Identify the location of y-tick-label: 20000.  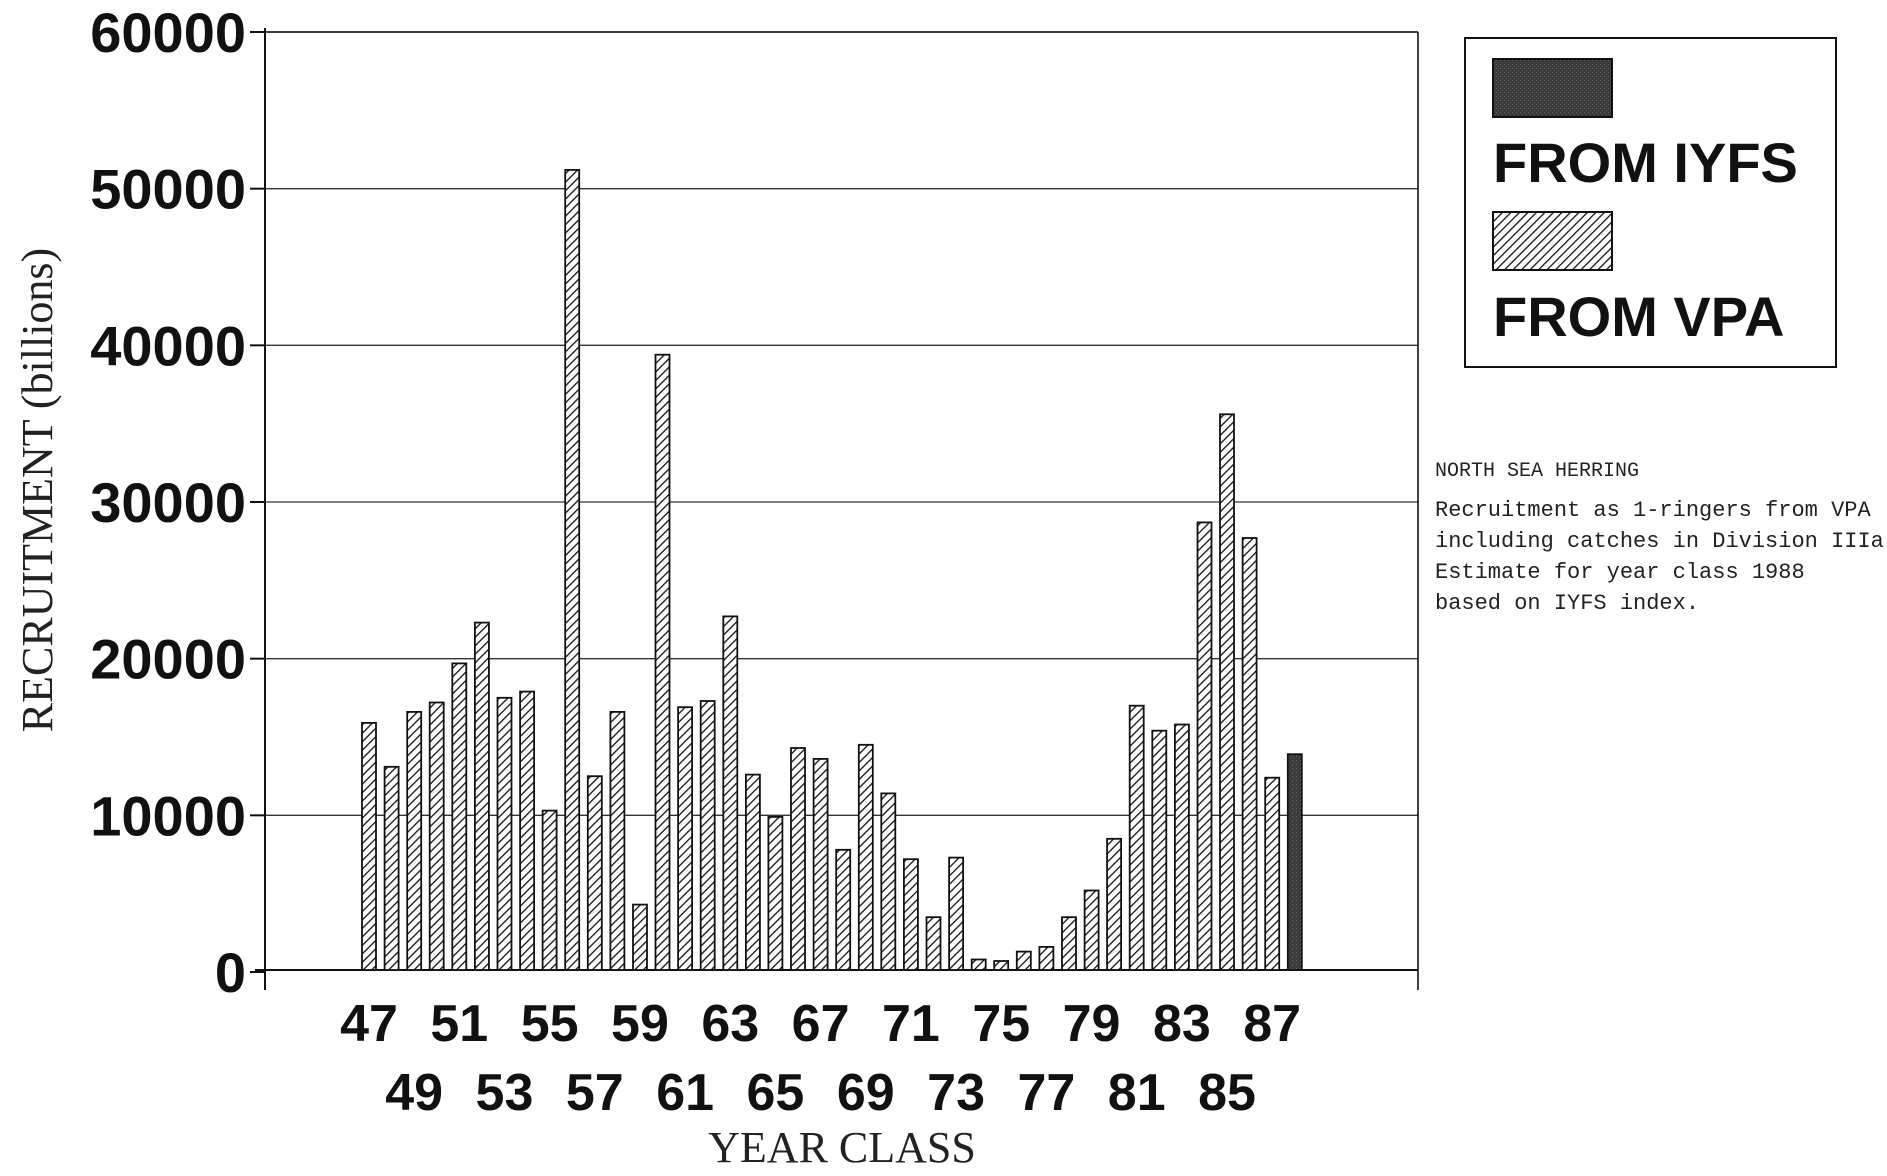
(168, 659).